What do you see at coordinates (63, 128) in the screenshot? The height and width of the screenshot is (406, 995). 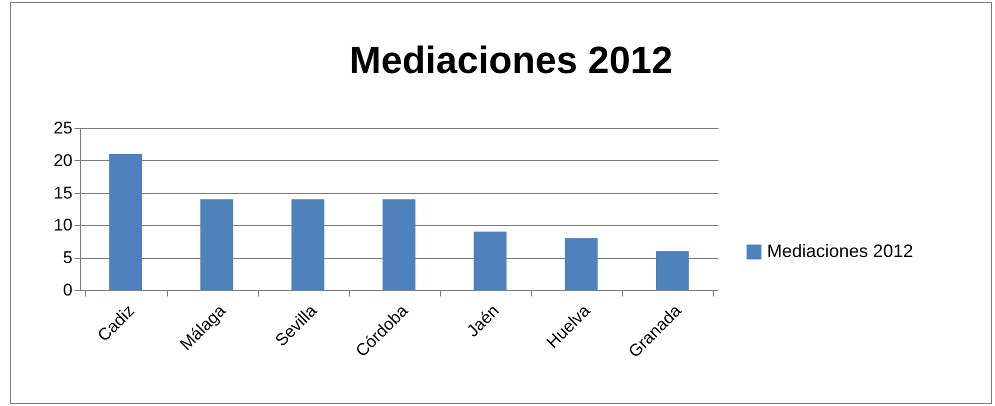 I see `y-tick-label: 25` at bounding box center [63, 128].